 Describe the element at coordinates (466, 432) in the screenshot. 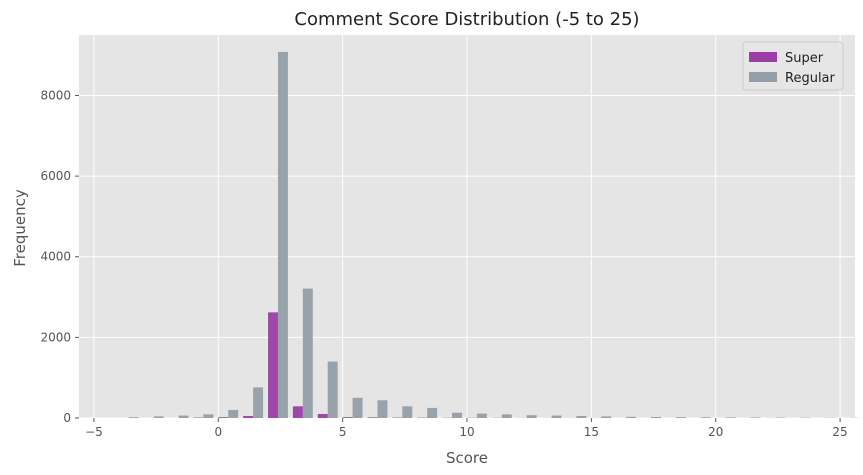

I see `x-tick-label: 10` at that location.